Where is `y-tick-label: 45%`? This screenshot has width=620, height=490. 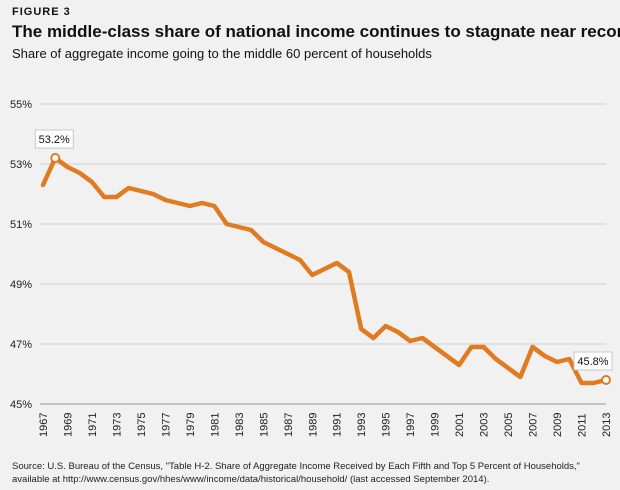
y-tick-label: 45% is located at coordinates (21, 405).